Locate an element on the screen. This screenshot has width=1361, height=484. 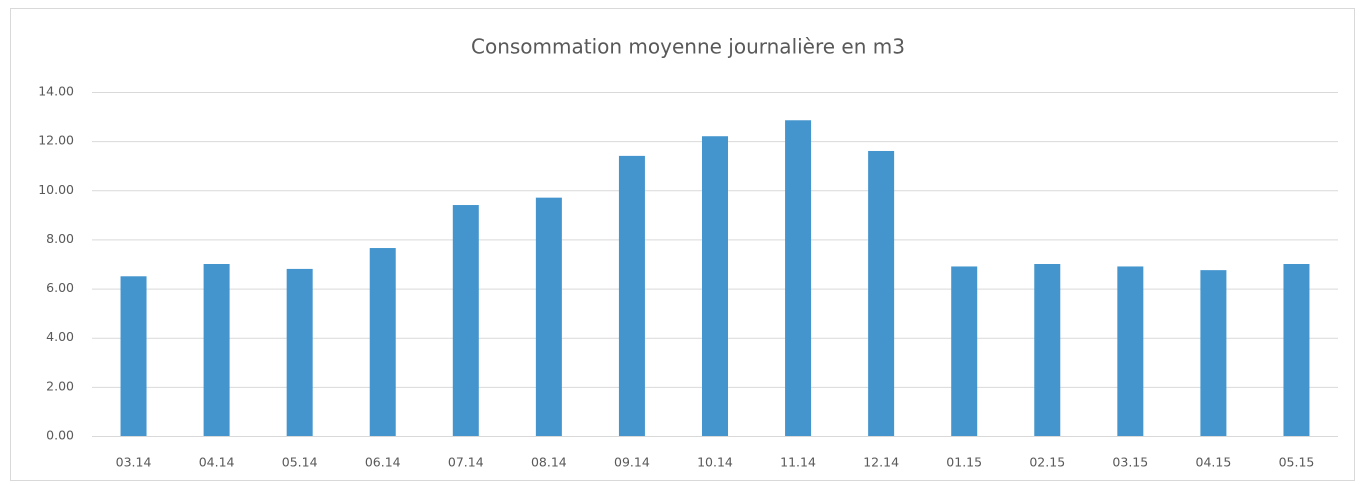
y-tick-label: 8.00 is located at coordinates (60, 238).